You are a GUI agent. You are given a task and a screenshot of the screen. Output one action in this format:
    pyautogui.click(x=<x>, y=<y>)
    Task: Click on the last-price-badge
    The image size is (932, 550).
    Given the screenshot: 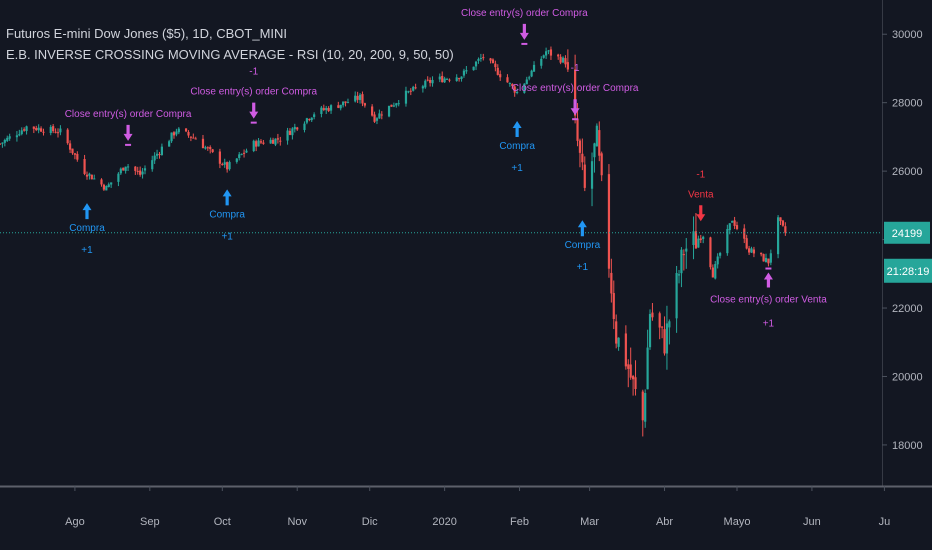 What is the action you would take?
    pyautogui.click(x=907, y=232)
    